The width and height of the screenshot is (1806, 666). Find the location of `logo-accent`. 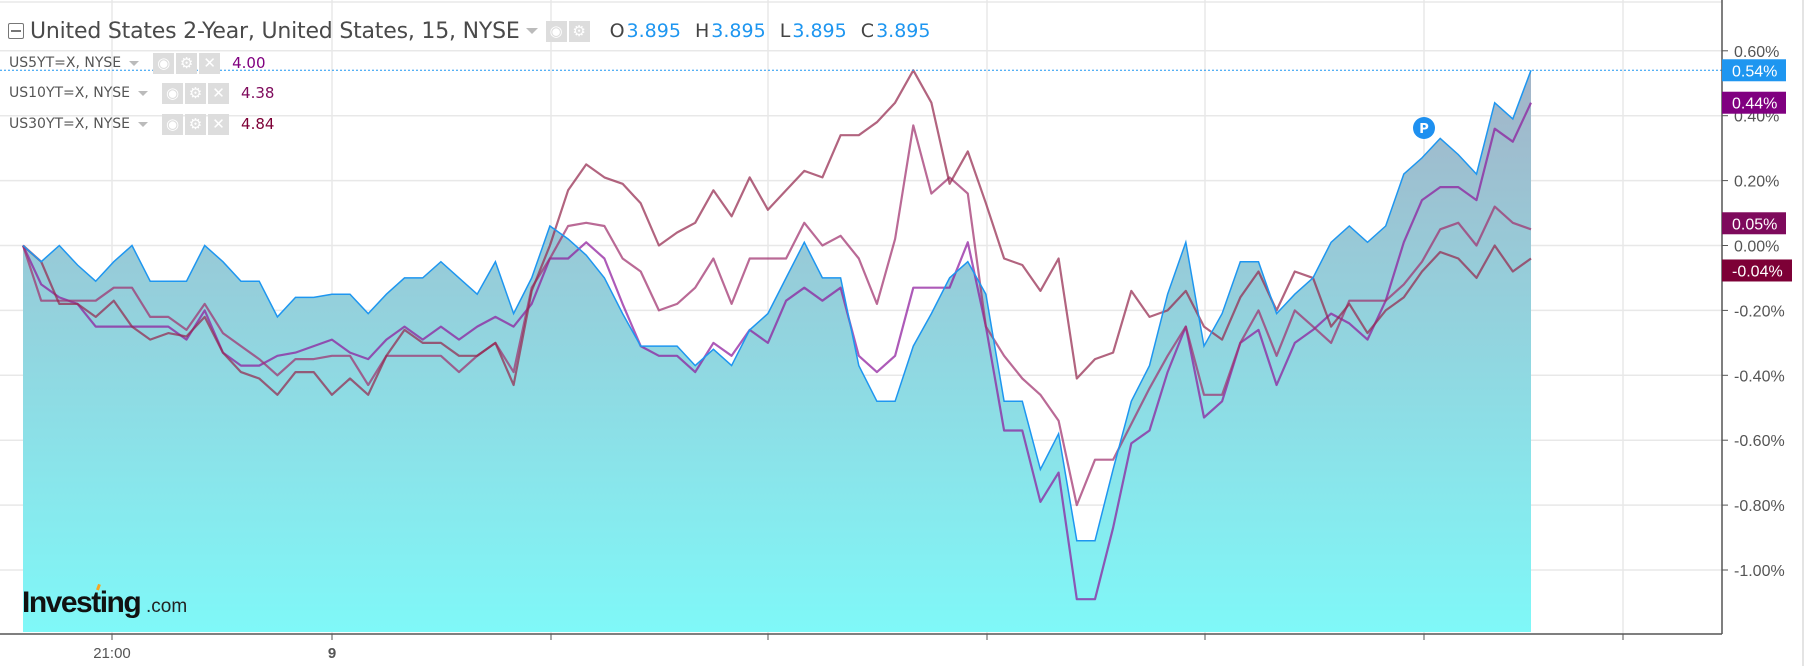

logo-accent is located at coordinates (98, 587).